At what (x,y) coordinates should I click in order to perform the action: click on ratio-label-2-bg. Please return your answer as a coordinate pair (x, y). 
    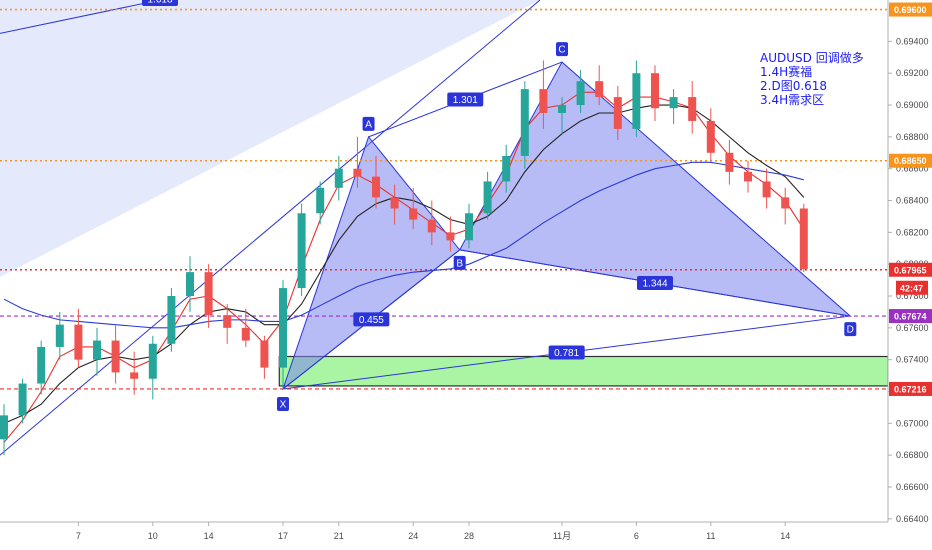
    Looking at the image, I should click on (371, 319).